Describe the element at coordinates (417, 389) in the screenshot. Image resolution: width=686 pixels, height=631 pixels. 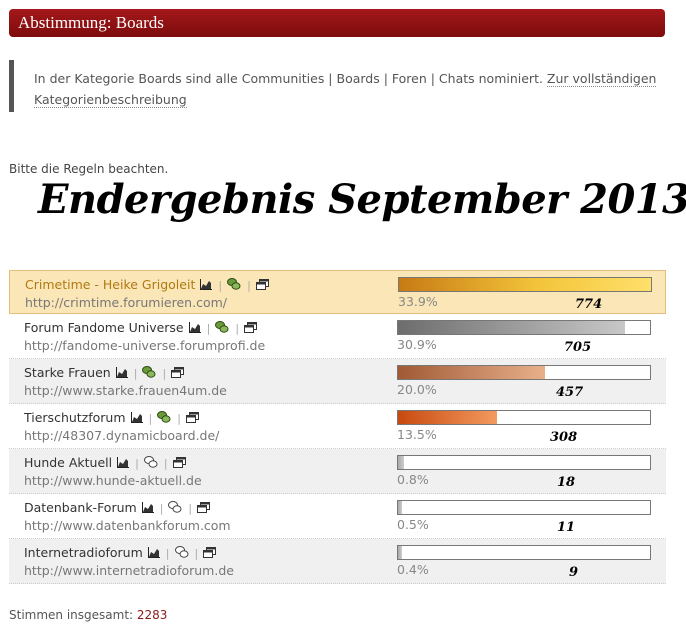
I see `vote-percent: 20.0%` at that location.